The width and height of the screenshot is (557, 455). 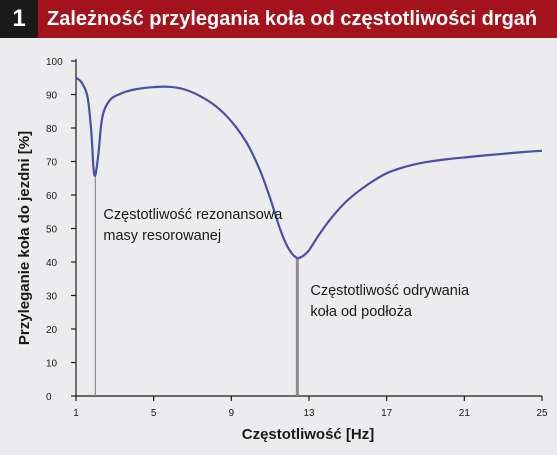 I want to click on y-tick-label: 100, so click(x=54, y=62).